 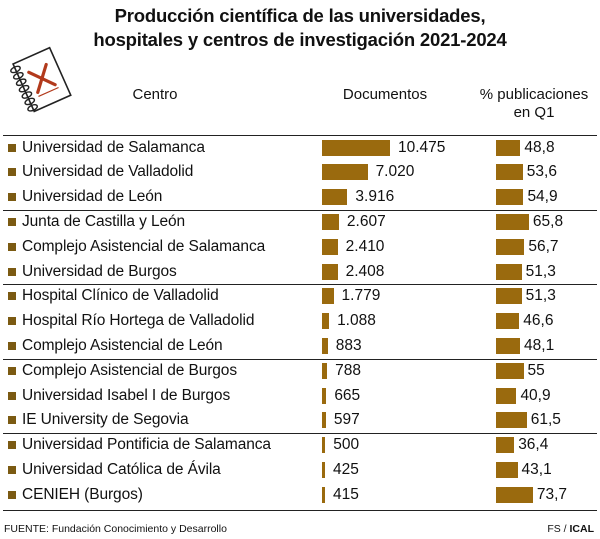 What do you see at coordinates (155, 94) in the screenshot?
I see `header-centro: Centro` at bounding box center [155, 94].